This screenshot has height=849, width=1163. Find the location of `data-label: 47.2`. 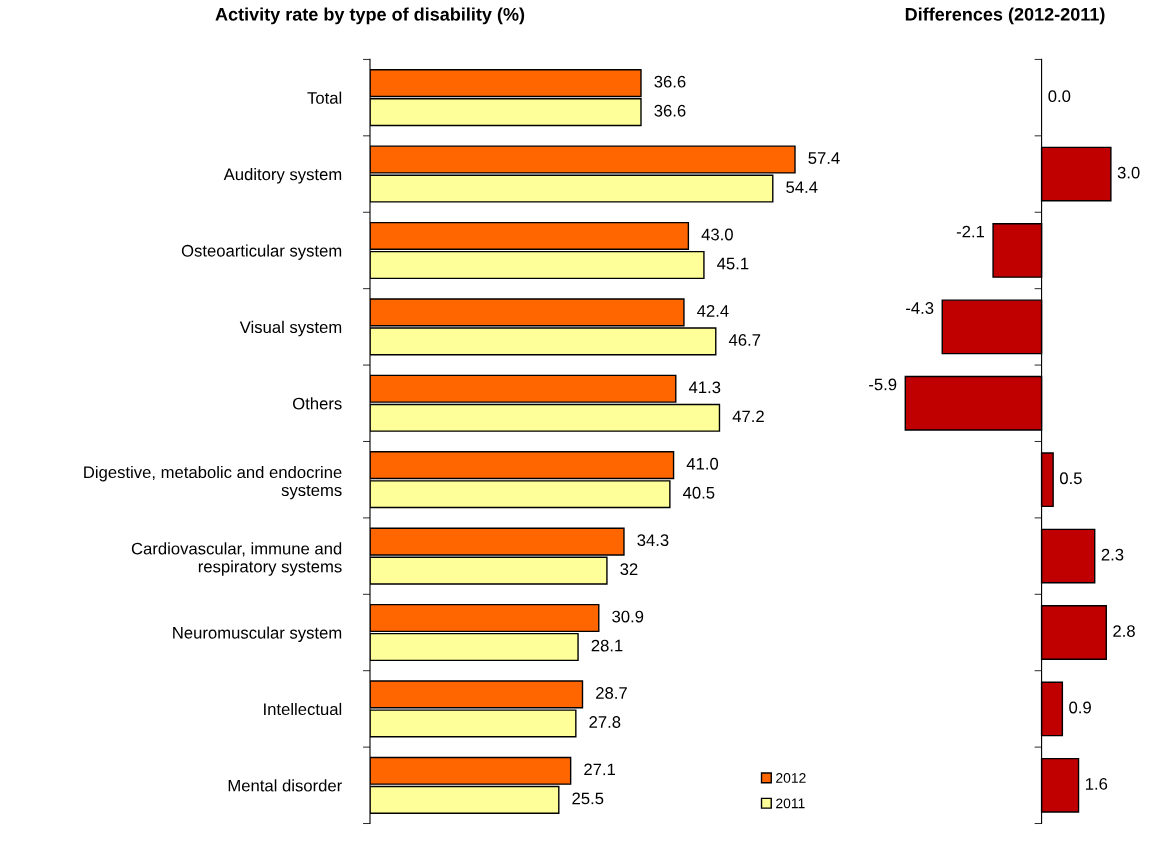

data-label: 47.2 is located at coordinates (748, 416).